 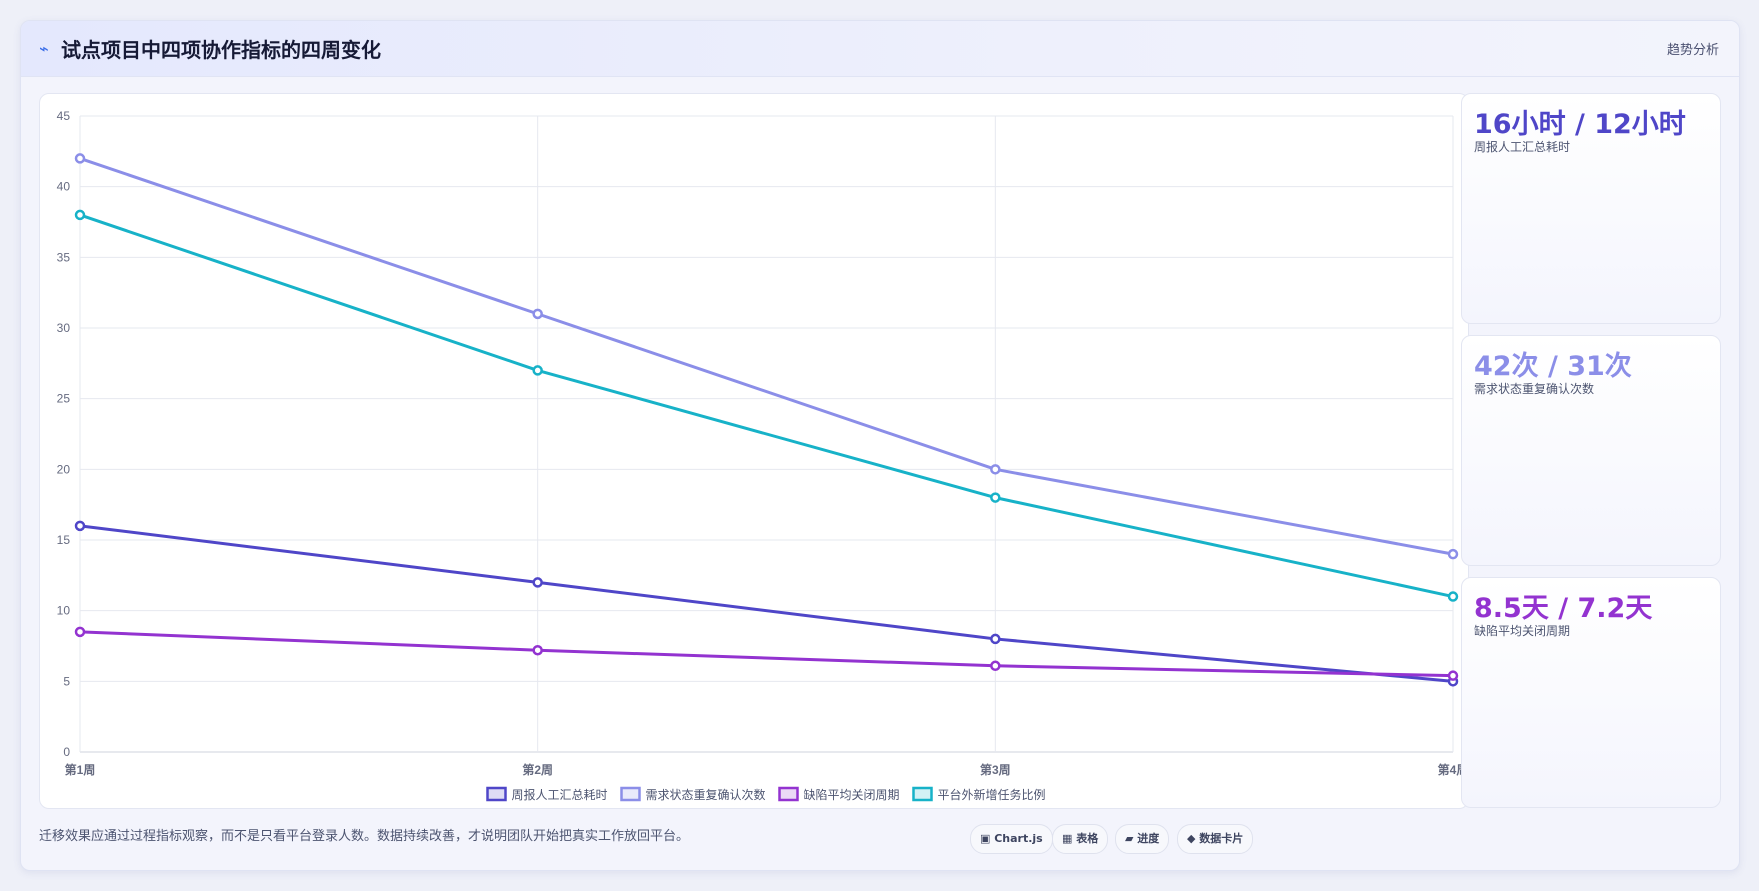 What do you see at coordinates (1563, 608) in the screenshot?
I see `kpi-value: 8.5天 / 7.2天` at bounding box center [1563, 608].